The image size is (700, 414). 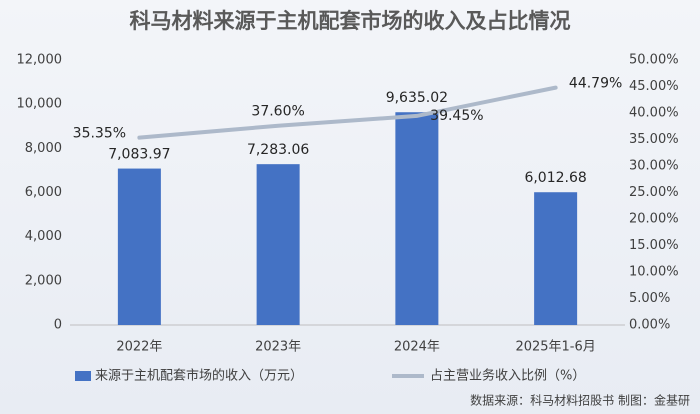 I want to click on y-tick-label: 6,000, so click(x=43, y=192).